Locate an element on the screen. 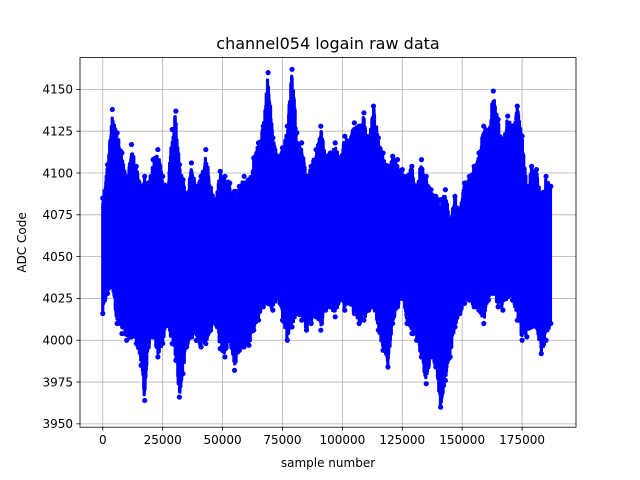  x-tick-label: 125000 is located at coordinates (402, 440).